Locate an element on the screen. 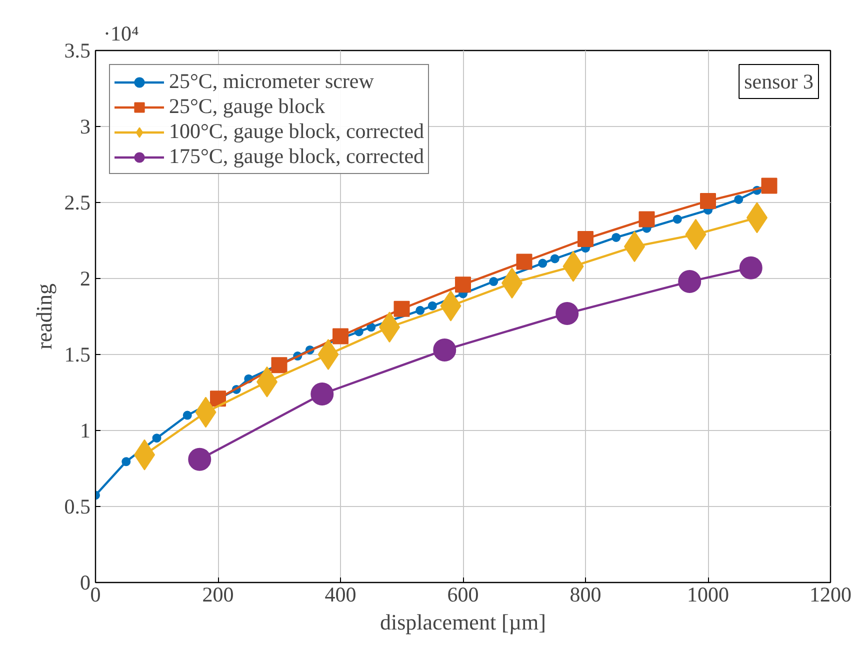 This screenshot has width=867, height=668. y-tick-label: 3 is located at coordinates (85, 126).